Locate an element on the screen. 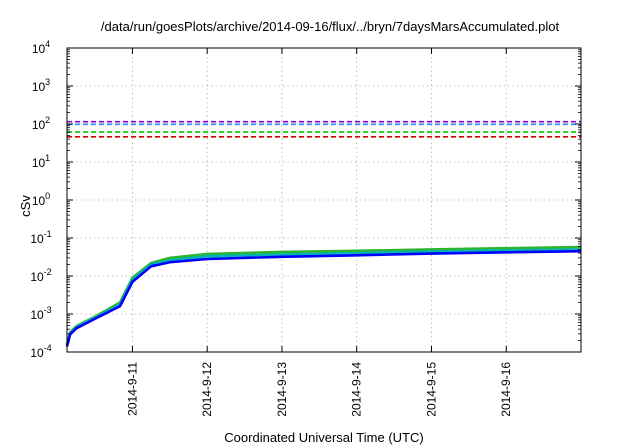 The height and width of the screenshot is (448, 640). x-tick-label: 2014-9-13 is located at coordinates (282, 389).